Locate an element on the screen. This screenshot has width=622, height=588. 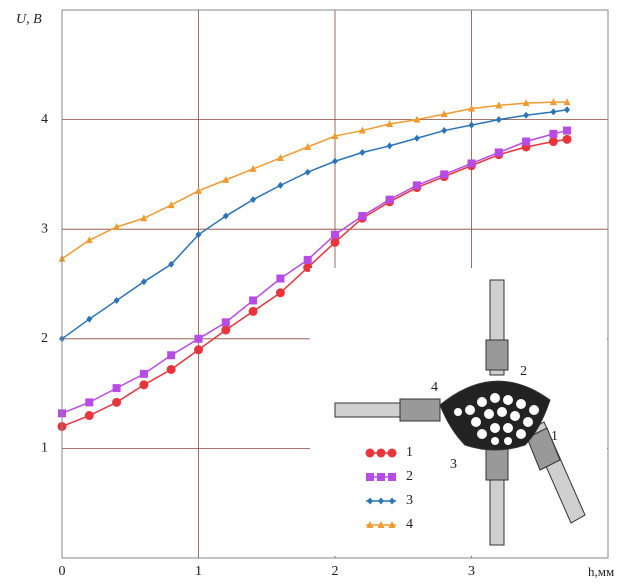
y-axis-label: U, В is located at coordinates (29, 19).